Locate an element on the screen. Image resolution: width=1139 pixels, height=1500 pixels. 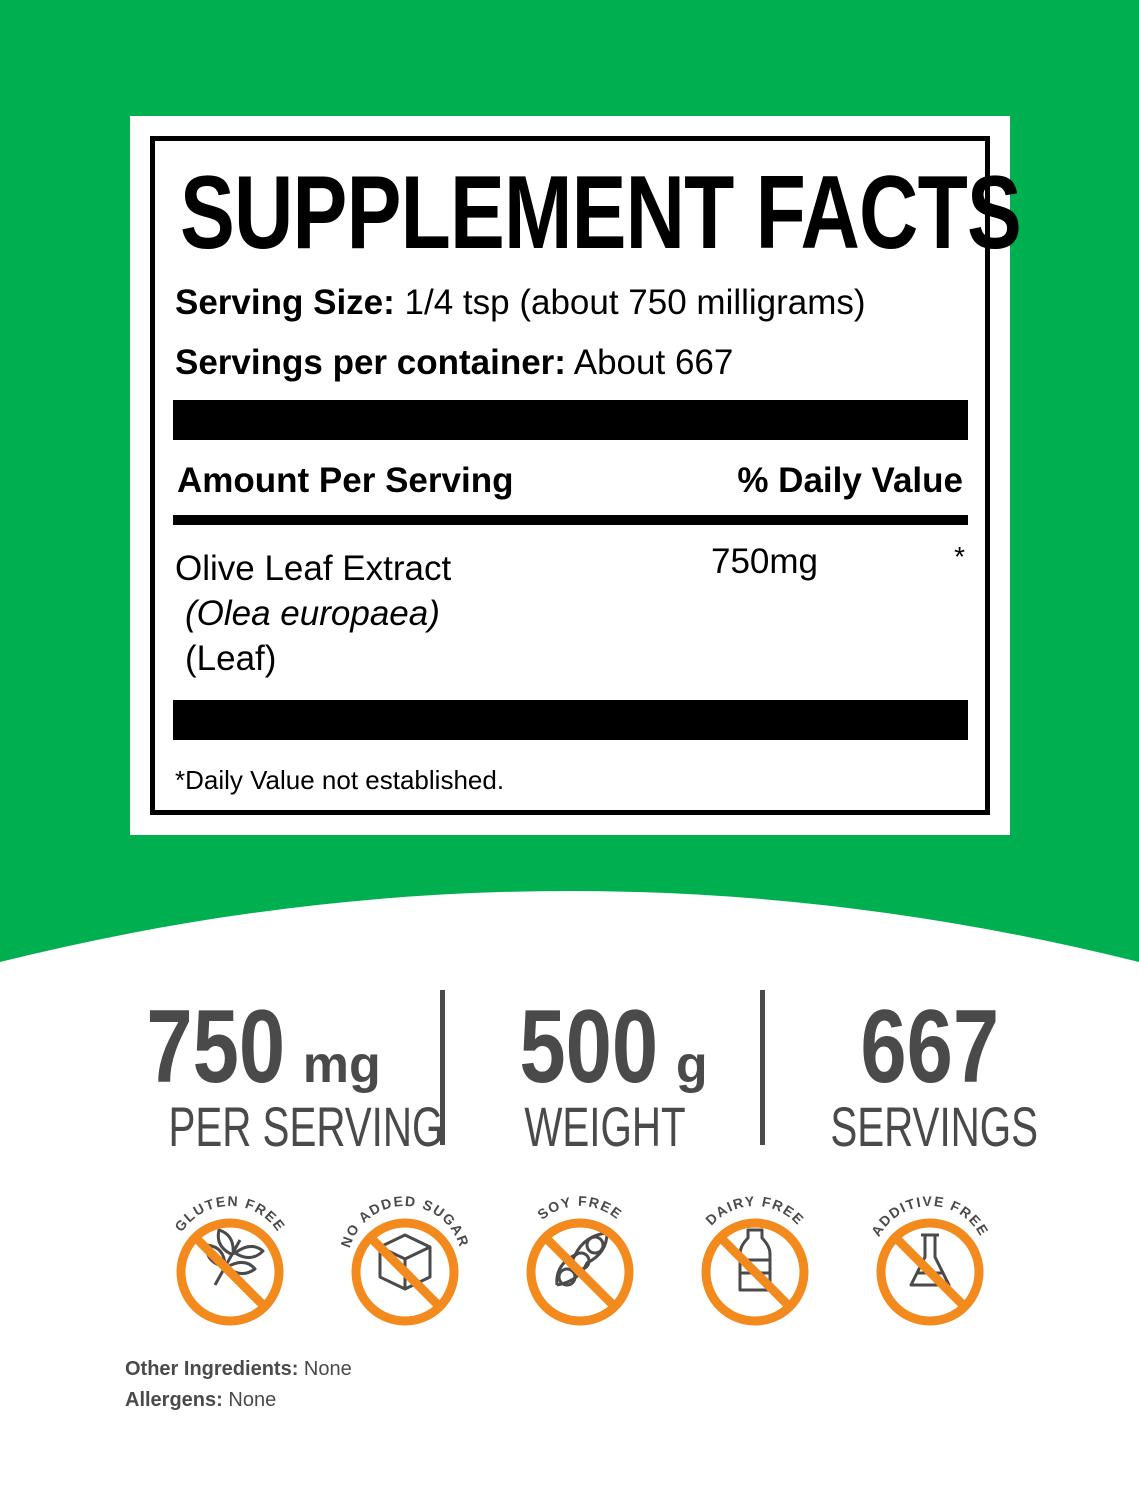
ingredient-name: Olive Leaf Extract is located at coordinates (313, 568).